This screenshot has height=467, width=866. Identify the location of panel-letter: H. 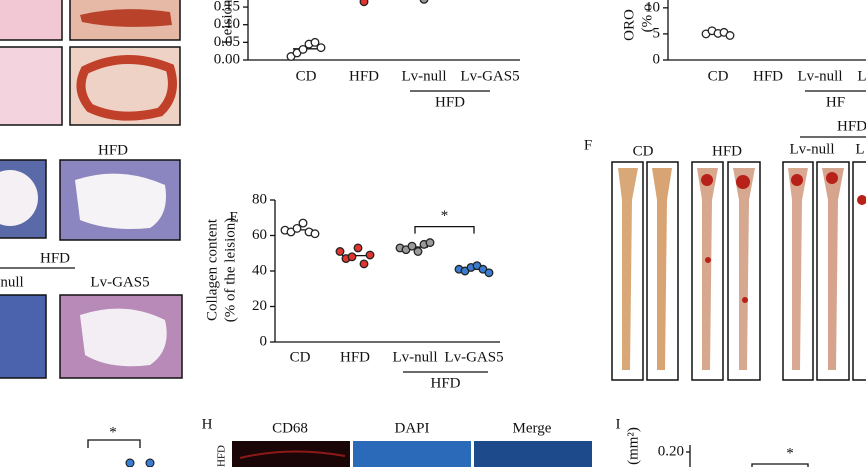
(207, 424).